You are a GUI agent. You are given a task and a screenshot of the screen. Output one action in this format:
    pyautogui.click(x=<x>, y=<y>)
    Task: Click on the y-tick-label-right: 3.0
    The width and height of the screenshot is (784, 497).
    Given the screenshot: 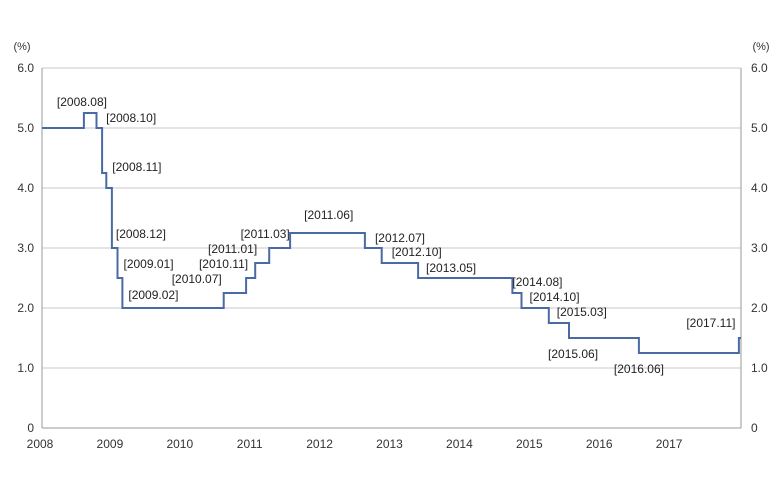 What is the action you would take?
    pyautogui.click(x=759, y=248)
    